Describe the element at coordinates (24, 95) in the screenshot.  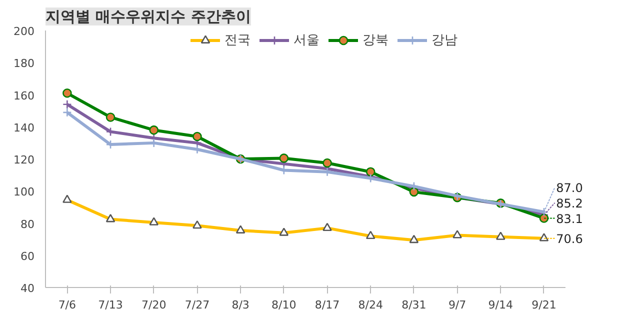
I see `y-tick-label: 160` at that location.